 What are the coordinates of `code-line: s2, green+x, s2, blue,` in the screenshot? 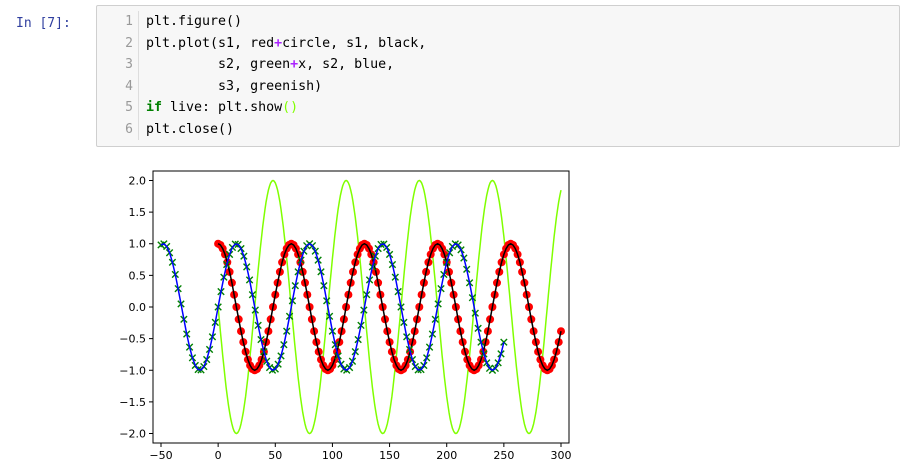 It's located at (518, 65).